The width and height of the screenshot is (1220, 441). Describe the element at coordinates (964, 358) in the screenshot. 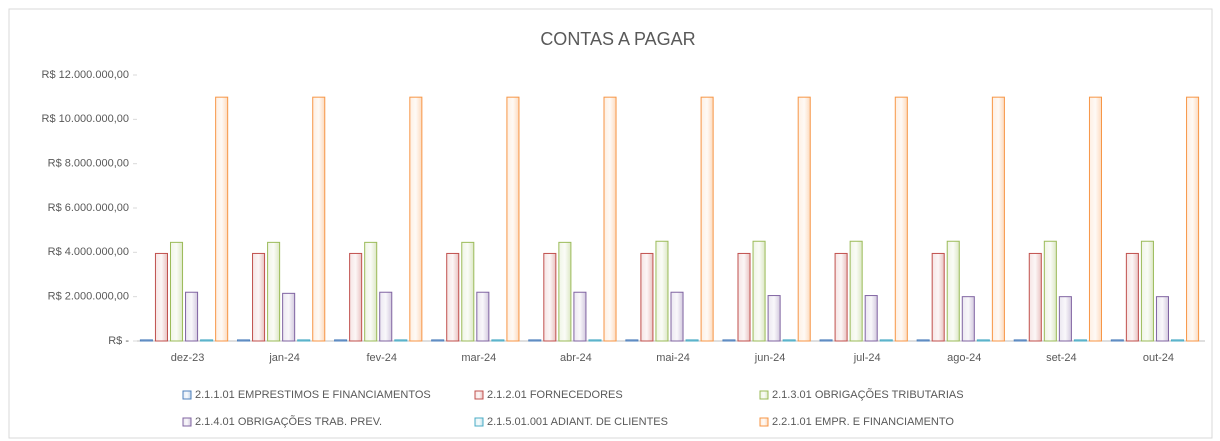

I see `x-tick-label: ago-24` at that location.